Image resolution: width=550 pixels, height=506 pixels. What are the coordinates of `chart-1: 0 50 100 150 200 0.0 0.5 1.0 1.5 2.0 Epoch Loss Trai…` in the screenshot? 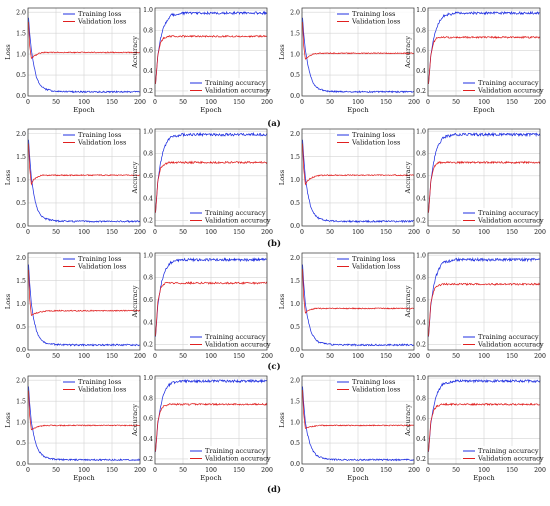 It's located at (75, 60).